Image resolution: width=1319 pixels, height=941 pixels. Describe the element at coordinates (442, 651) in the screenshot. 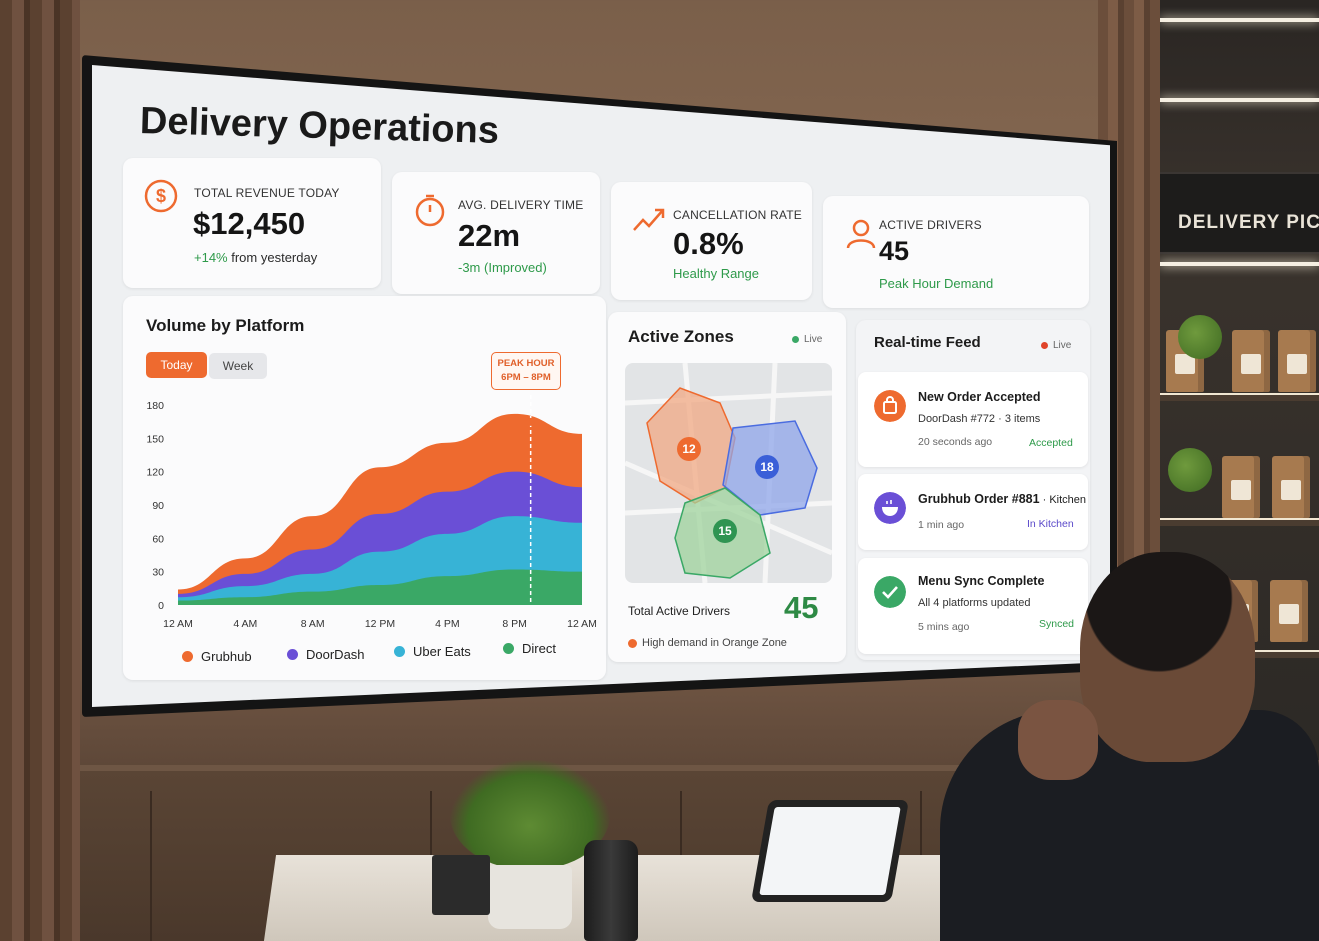

I see `legend-label: Uber Eats` at that location.